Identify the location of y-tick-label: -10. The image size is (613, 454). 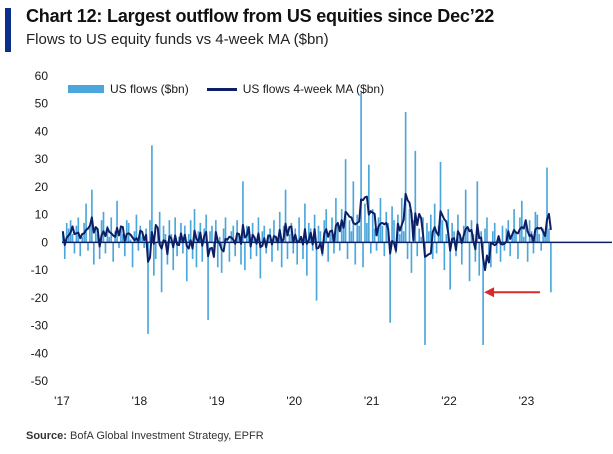
(40, 270).